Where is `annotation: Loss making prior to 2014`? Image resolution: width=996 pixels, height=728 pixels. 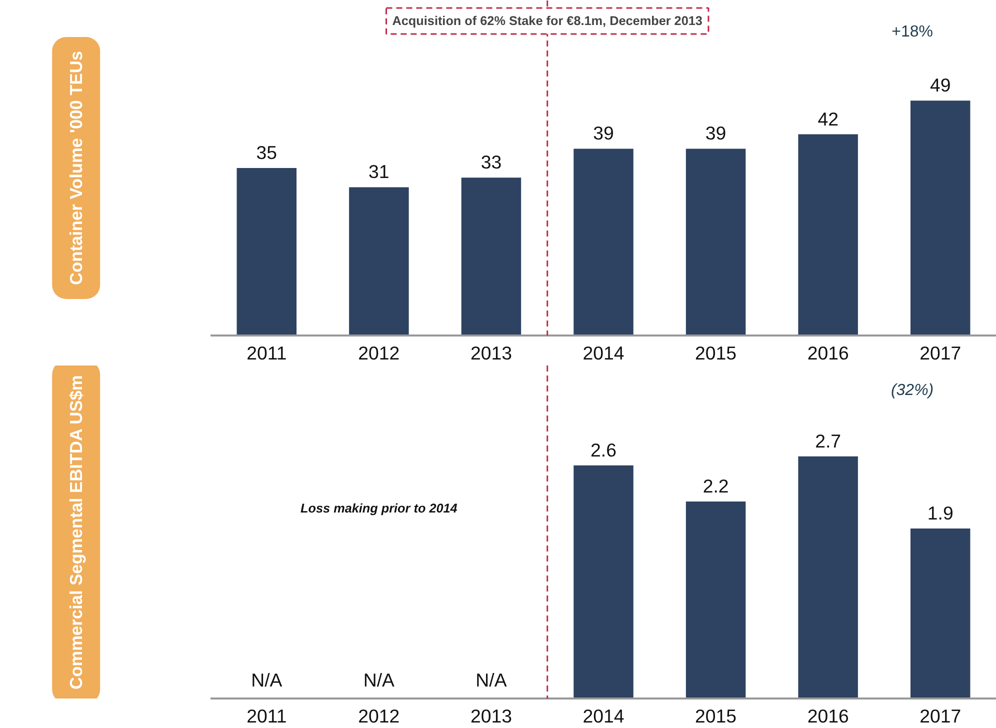
annotation: Loss making prior to 2014 is located at coordinates (379, 508).